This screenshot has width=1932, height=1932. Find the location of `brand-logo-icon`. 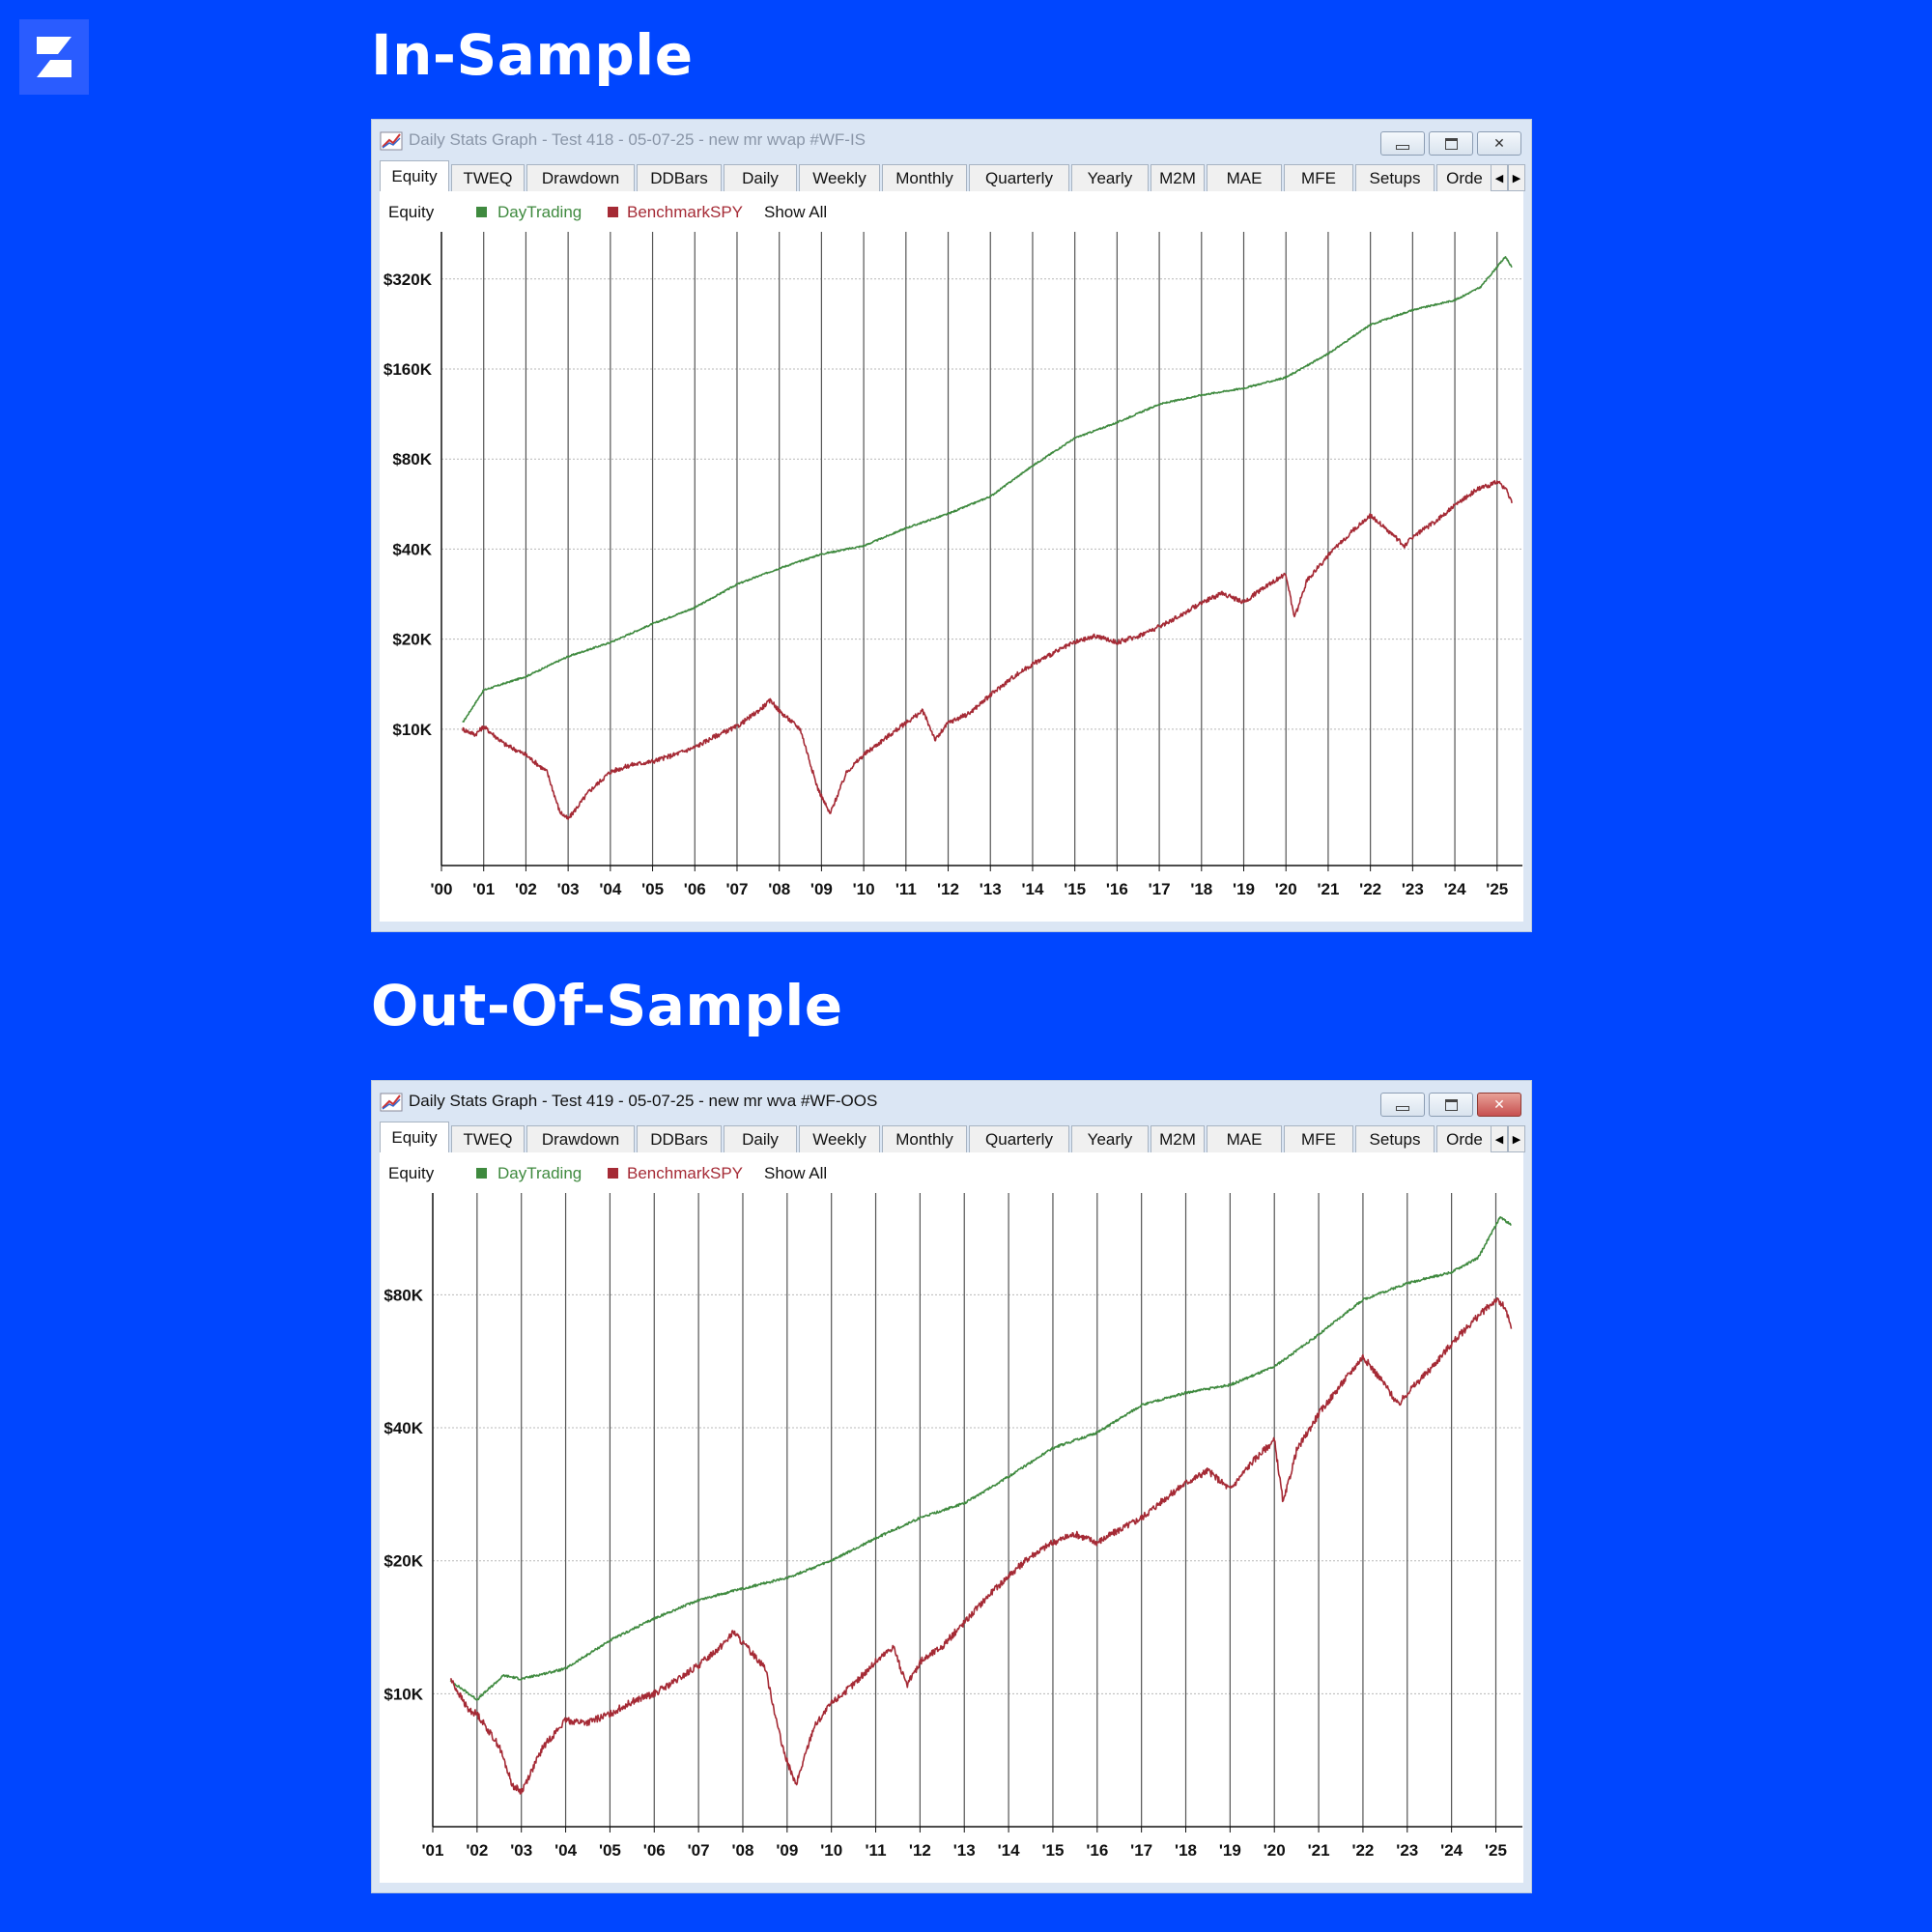

brand-logo-icon is located at coordinates (54, 57).